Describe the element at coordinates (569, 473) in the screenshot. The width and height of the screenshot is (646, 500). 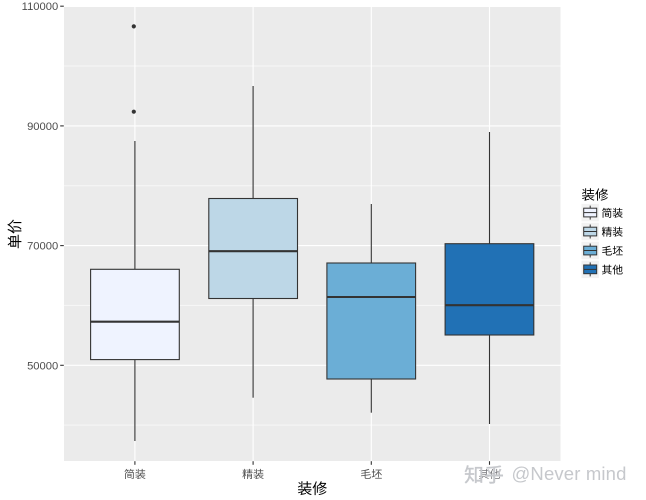
I see `svg-text: @Never mind` at that location.